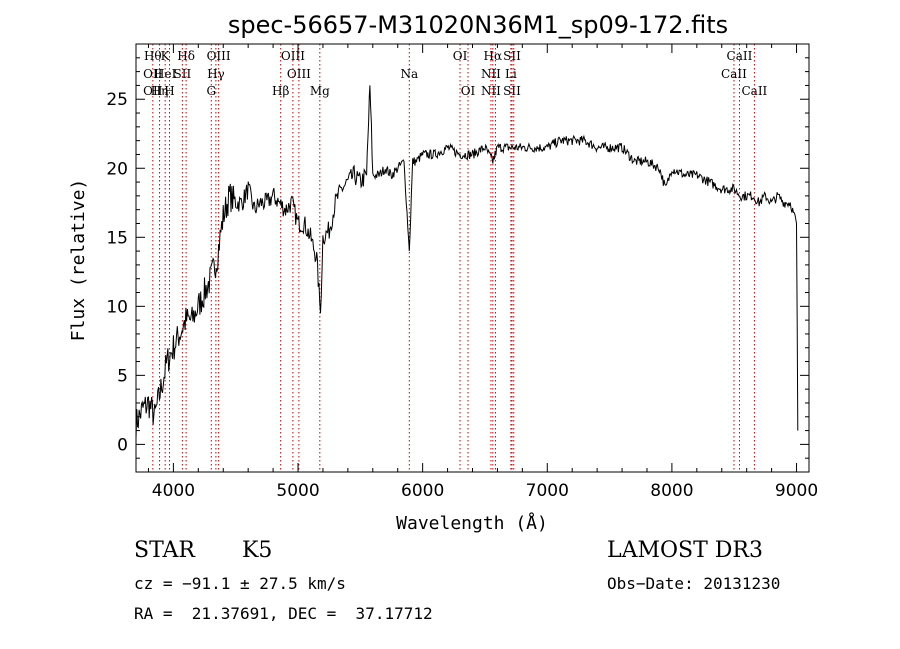 The width and height of the screenshot is (900, 649). Describe the element at coordinates (422, 491) in the screenshot. I see `x-tick-label: 6000` at that location.